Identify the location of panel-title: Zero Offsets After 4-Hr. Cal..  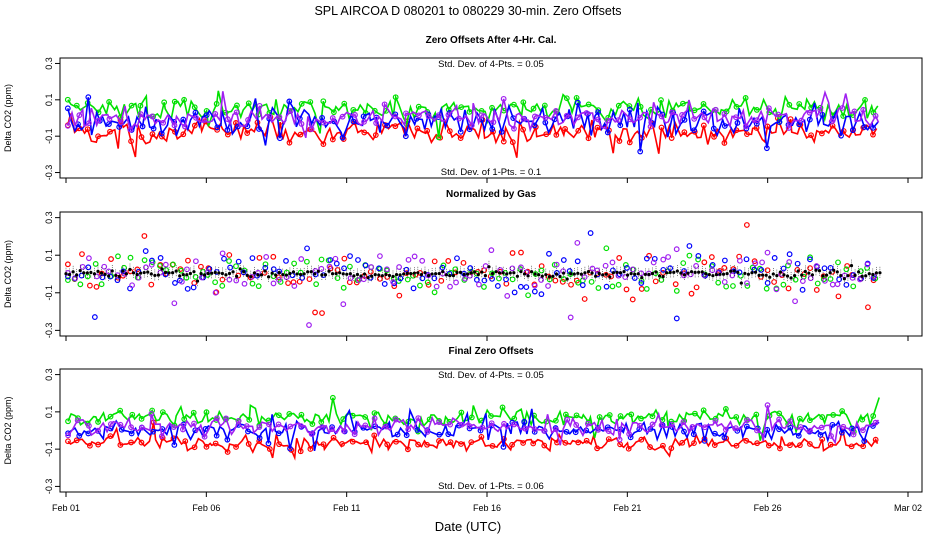
(491, 40).